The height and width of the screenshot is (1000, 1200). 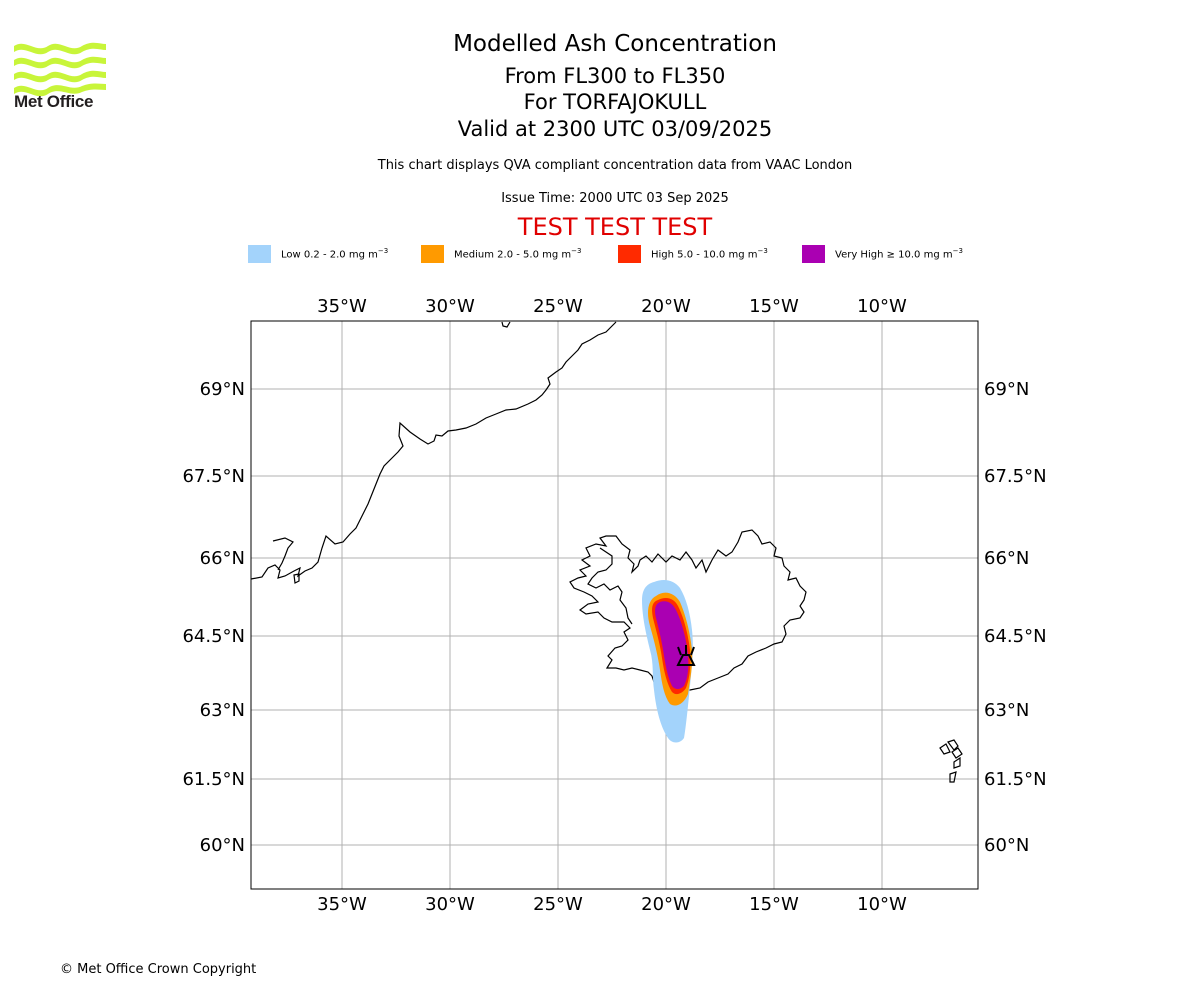 What do you see at coordinates (296, 578) in the screenshot?
I see `greenland-island` at bounding box center [296, 578].